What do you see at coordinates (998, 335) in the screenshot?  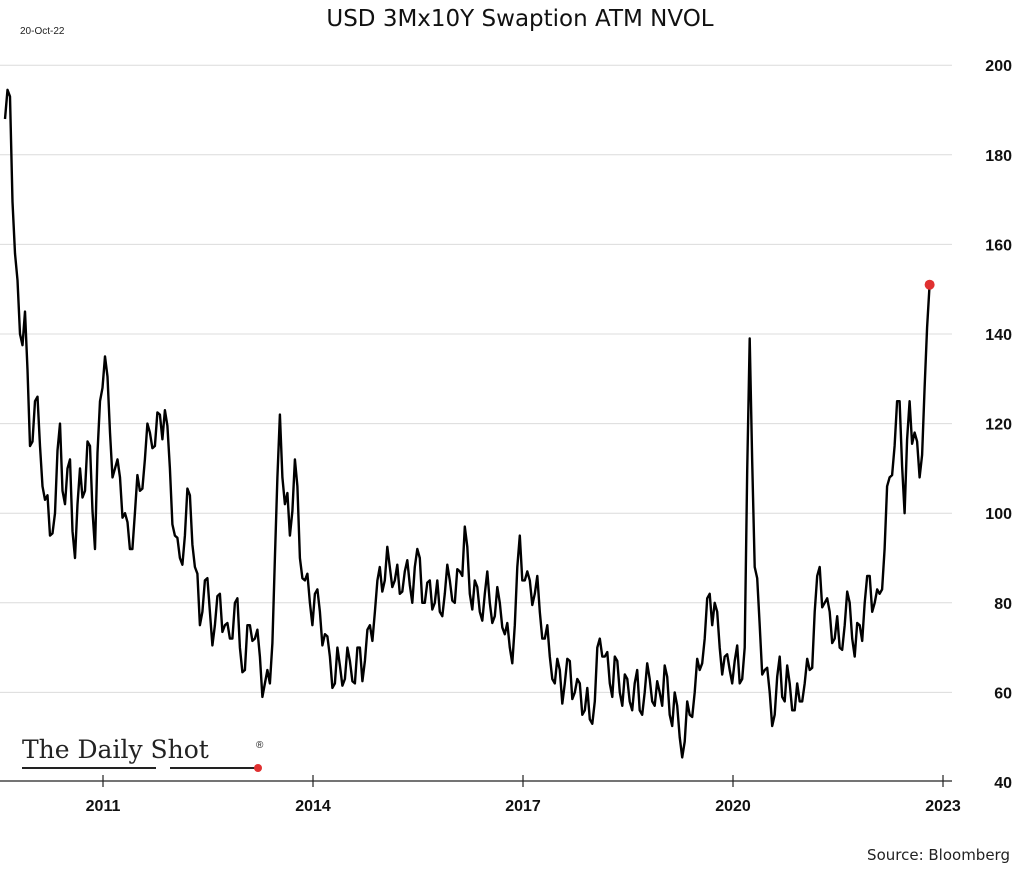 I see `y-tick-label: 140` at bounding box center [998, 335].